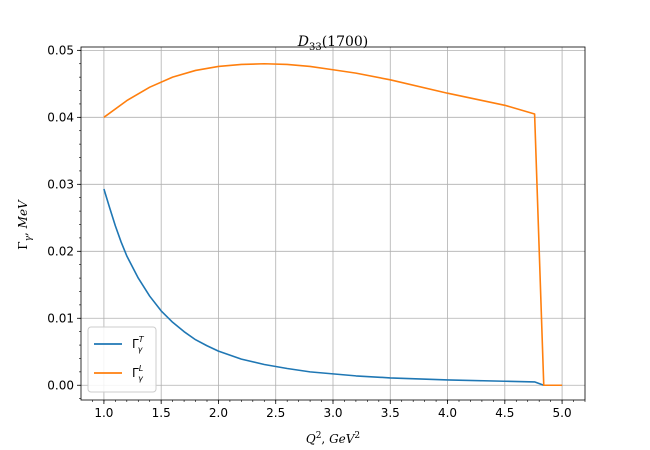 This screenshot has height=450, width=650. Describe the element at coordinates (562, 413) in the screenshot. I see `x-tick-label: 5.0` at that location.